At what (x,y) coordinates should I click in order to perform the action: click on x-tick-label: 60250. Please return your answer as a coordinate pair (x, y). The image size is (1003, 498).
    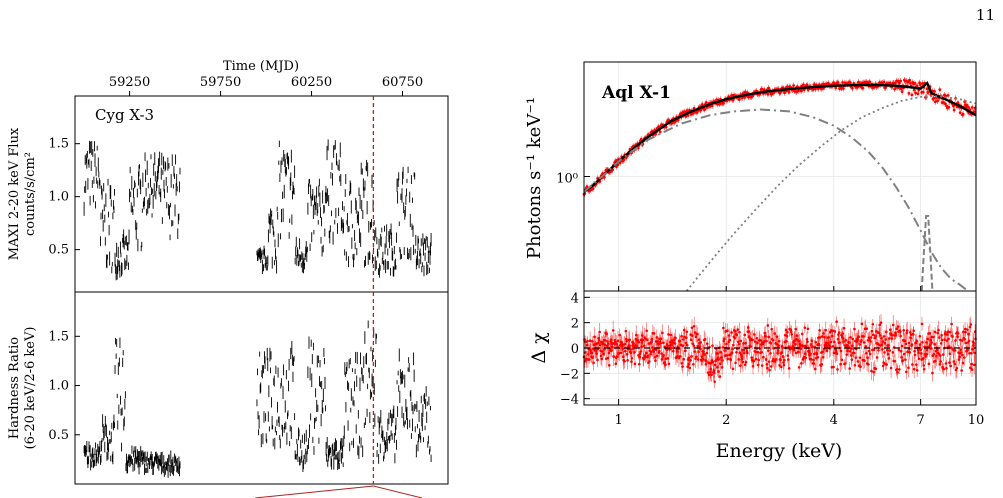
    Looking at the image, I should click on (311, 82).